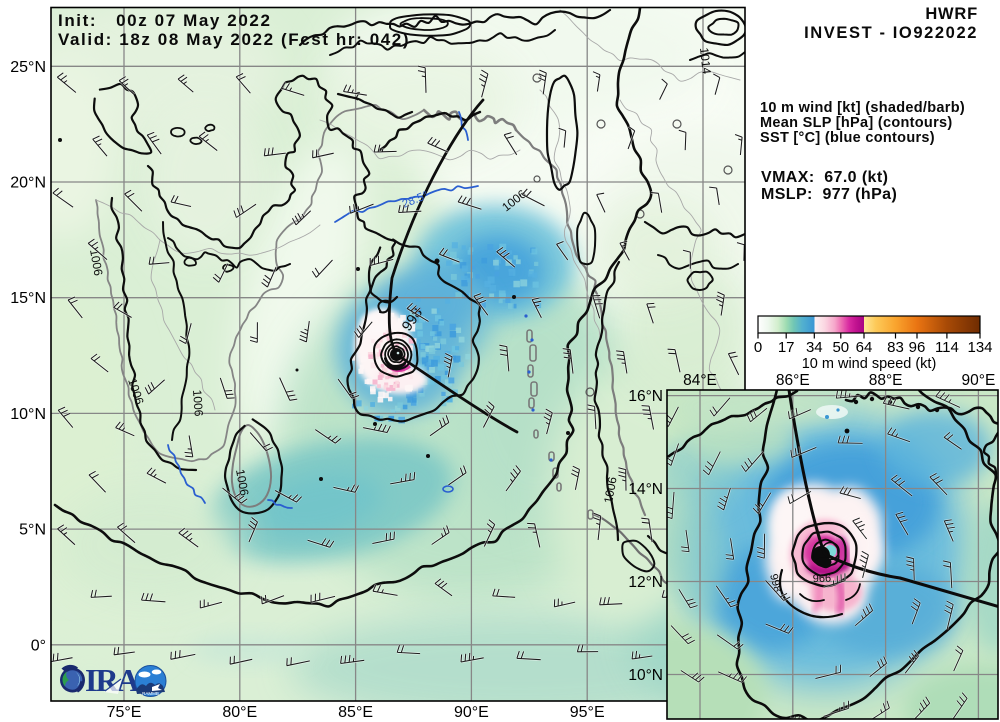 This screenshot has height=722, width=1000. What do you see at coordinates (886, 380) in the screenshot?
I see `svg-text: 88°E` at bounding box center [886, 380].